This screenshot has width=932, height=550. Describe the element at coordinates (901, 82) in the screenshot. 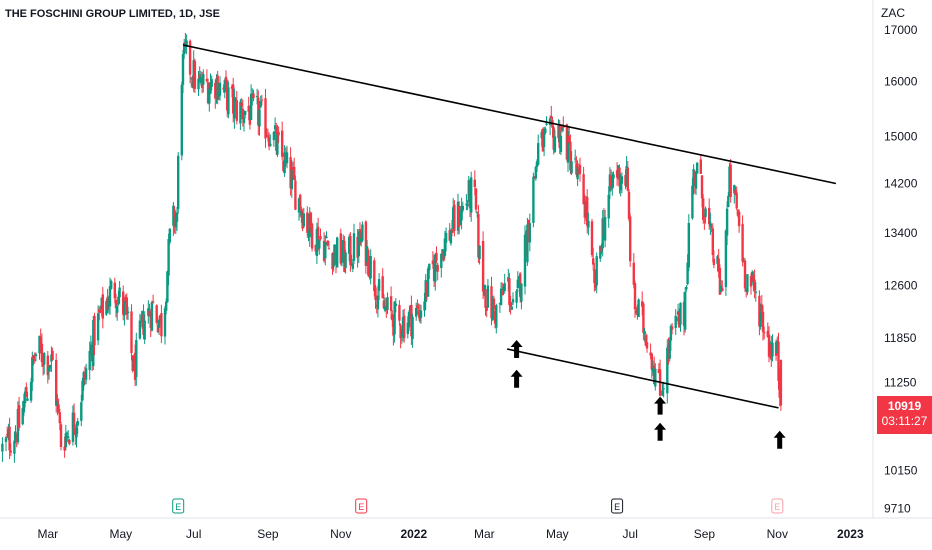

I see `price-tick-label: 16000` at that location.